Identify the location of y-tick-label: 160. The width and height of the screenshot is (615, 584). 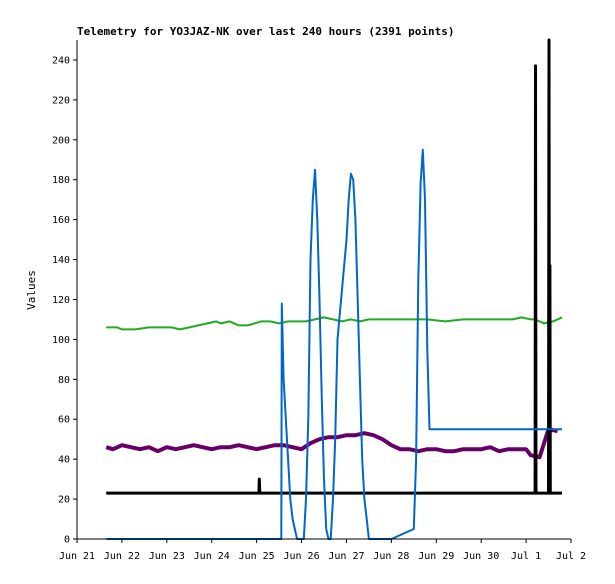
(61, 220).